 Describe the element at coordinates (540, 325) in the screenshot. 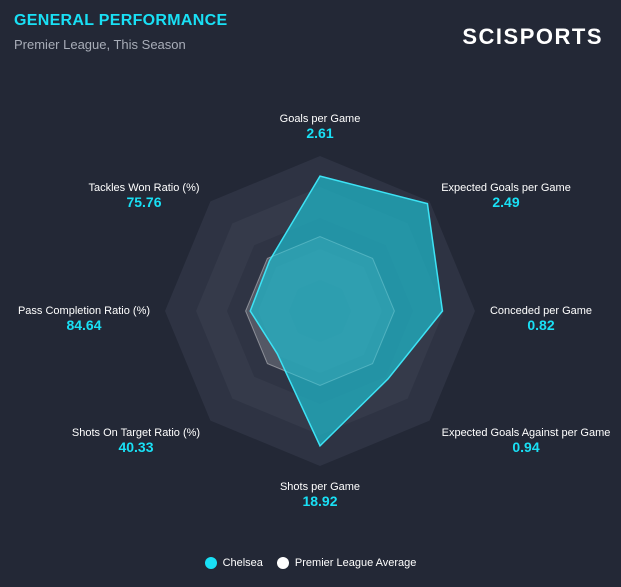

I see `axis-value-3: 0.82` at that location.